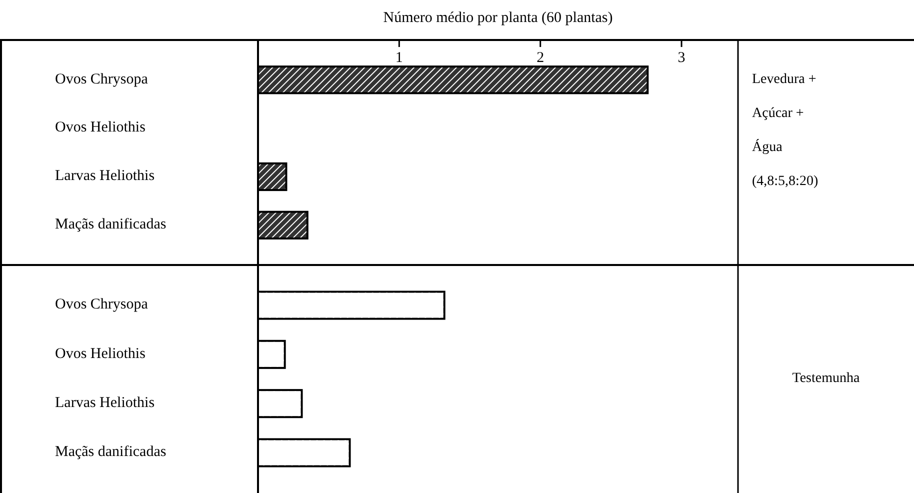 This screenshot has height=493, width=914. Describe the element at coordinates (785, 182) in the screenshot. I see `text: (4,8:5,8:20)` at that location.